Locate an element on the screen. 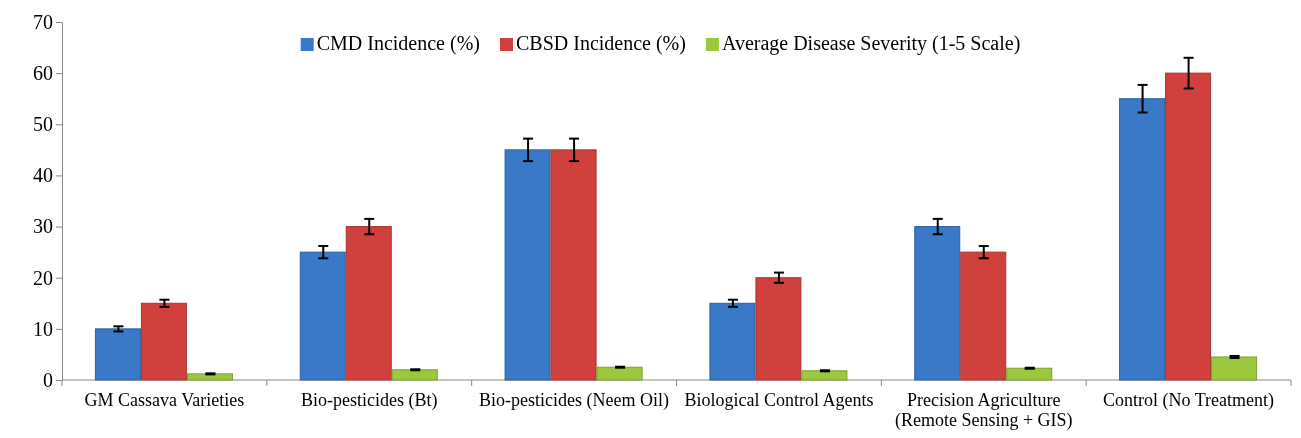 Image resolution: width=1301 pixels, height=438 pixels. x-tick-label: Biological Control Agents is located at coordinates (779, 400).